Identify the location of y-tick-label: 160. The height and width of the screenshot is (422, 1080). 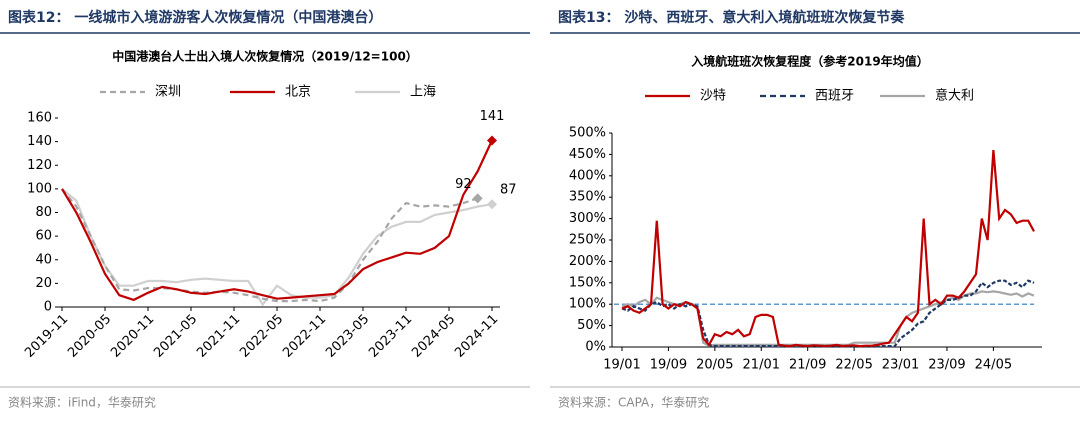
(39, 118).